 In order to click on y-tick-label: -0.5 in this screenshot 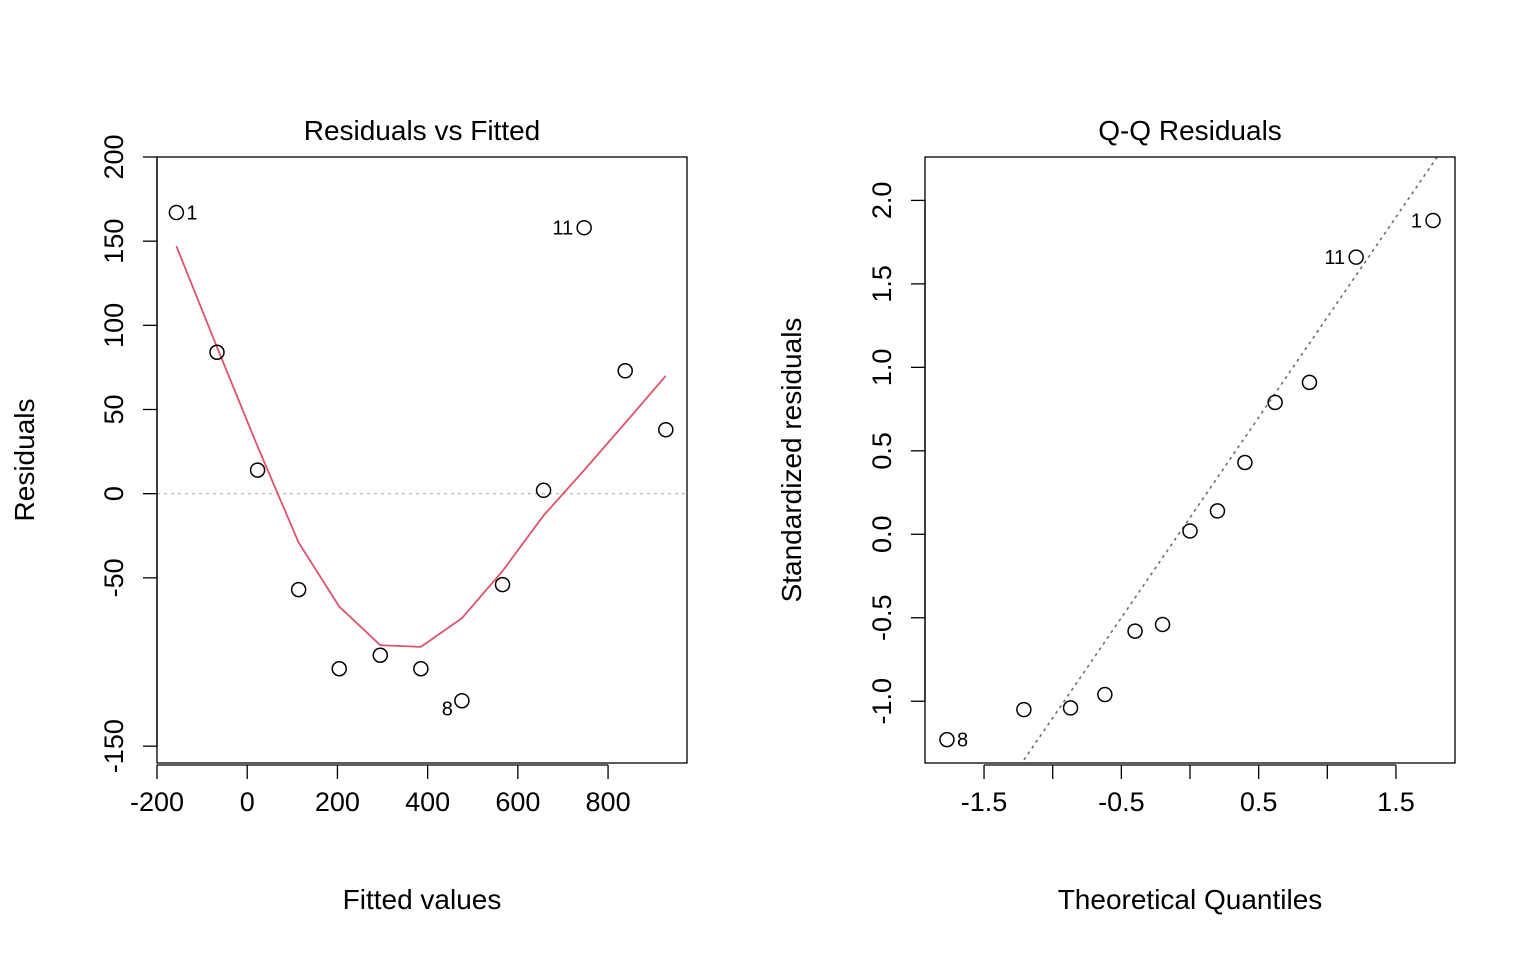, I will do `click(882, 617)`.